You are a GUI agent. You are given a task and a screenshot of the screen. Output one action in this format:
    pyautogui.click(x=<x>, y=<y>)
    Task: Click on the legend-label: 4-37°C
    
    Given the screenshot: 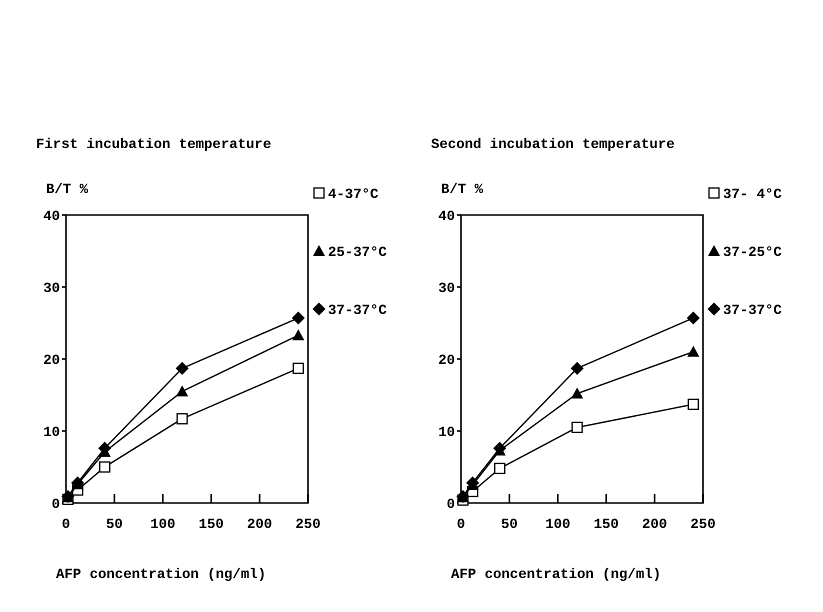 What is the action you would take?
    pyautogui.click(x=354, y=195)
    